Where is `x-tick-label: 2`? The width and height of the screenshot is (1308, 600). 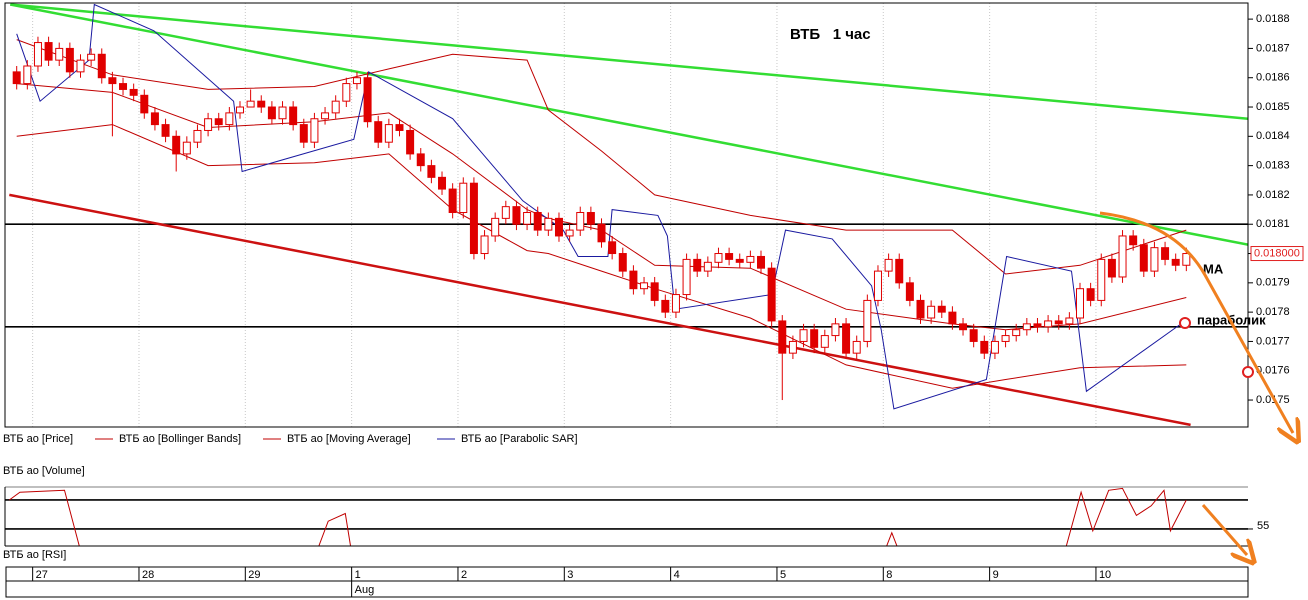 x-tick-label: 2 is located at coordinates (464, 575).